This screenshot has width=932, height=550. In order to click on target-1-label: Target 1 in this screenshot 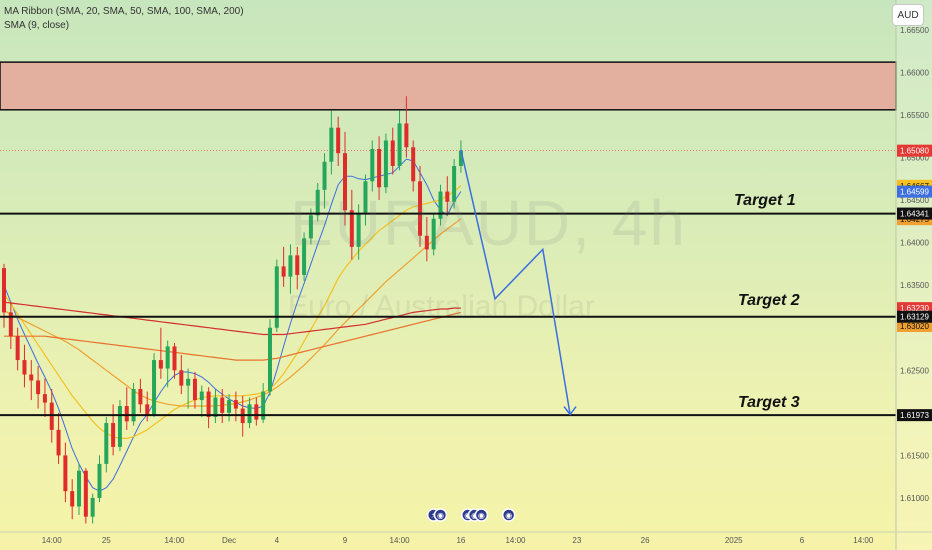, I will do `click(765, 200)`.